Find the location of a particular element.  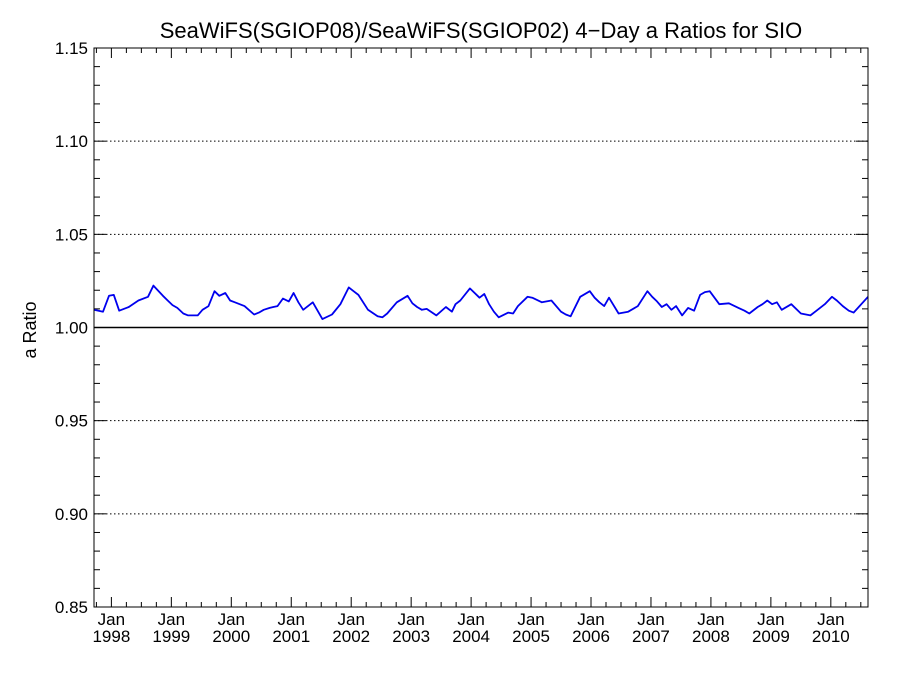

x-tick-label-year: 2007 is located at coordinates (651, 636).